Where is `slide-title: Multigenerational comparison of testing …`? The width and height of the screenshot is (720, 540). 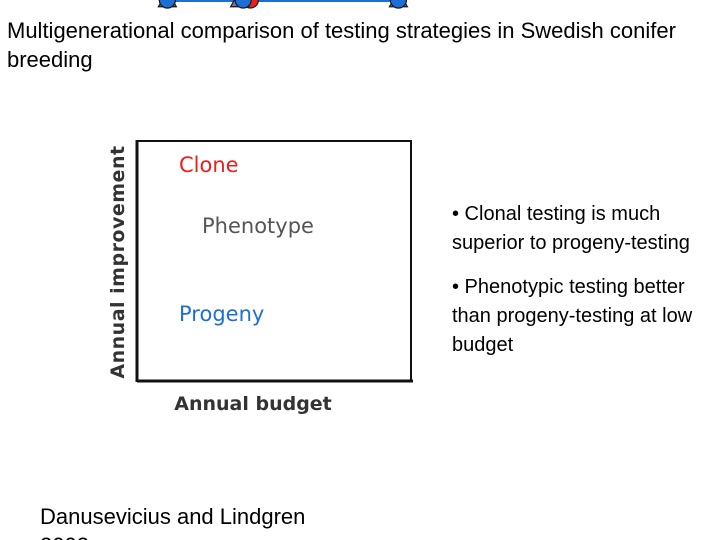
slide-title: Multigenerational comparison of testing … is located at coordinates (341, 45).